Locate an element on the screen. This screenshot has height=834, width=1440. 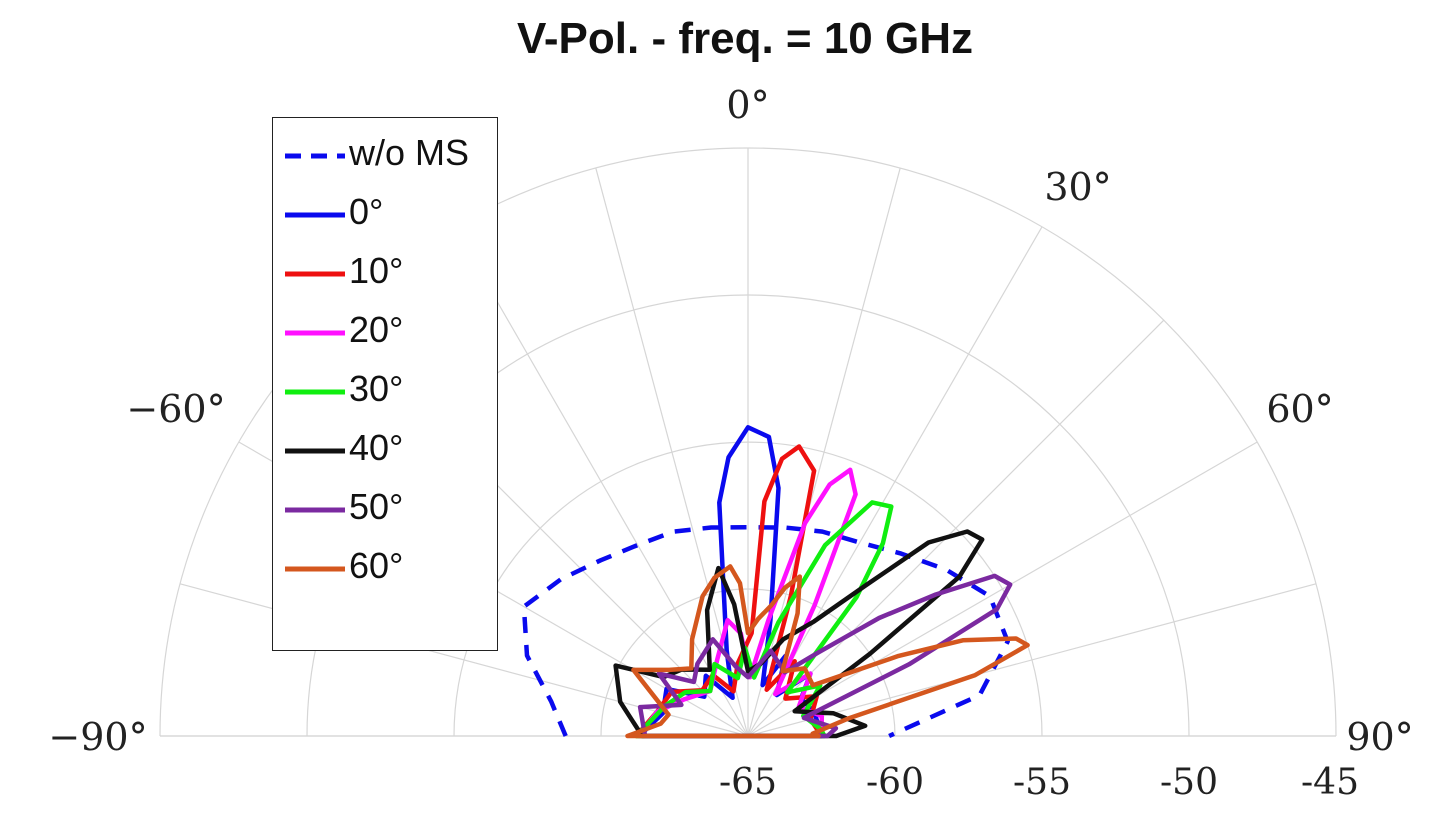
angle-tick-label: −90° is located at coordinates (97, 737).